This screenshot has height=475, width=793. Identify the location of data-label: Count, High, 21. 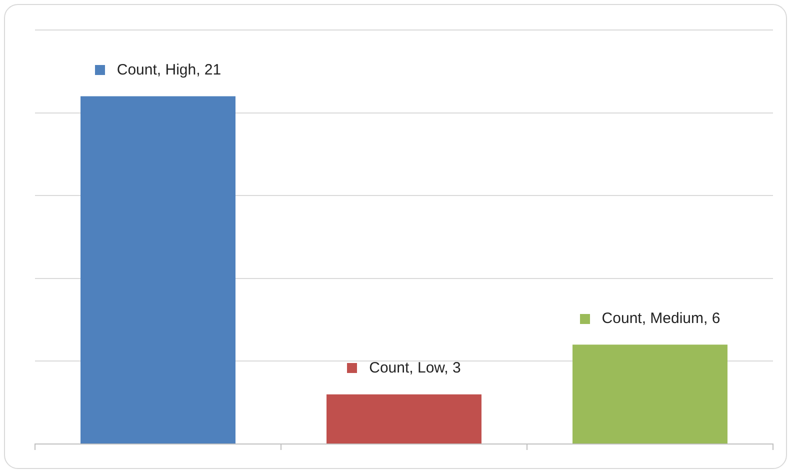
(169, 69).